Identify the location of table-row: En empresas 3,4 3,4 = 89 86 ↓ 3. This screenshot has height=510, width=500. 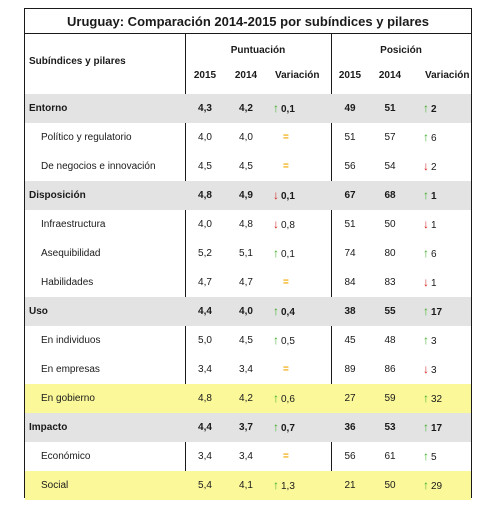
(248, 369).